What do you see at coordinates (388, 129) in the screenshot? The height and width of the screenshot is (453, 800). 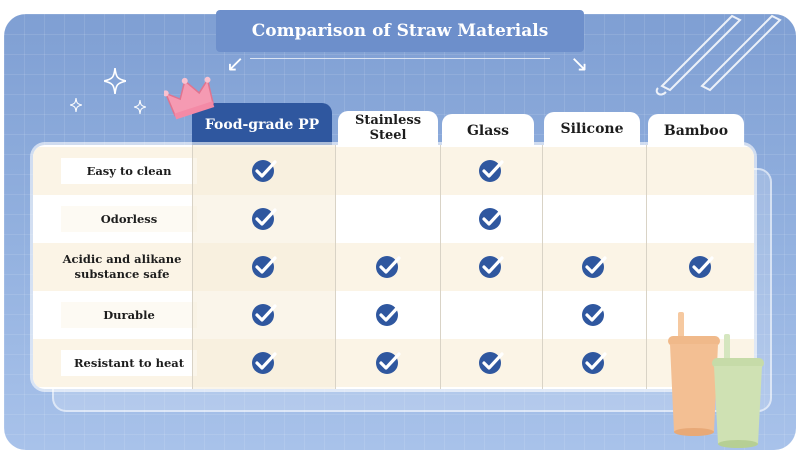 I see `tab-stainless-steel: Stainless Steel` at bounding box center [388, 129].